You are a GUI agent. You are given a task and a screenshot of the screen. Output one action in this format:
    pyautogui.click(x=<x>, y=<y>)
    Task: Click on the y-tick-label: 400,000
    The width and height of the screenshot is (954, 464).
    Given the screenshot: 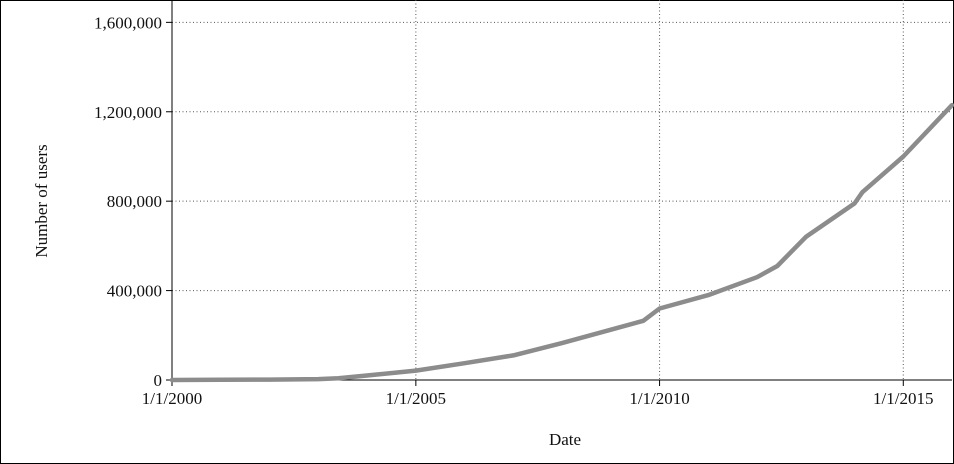 What is the action you would take?
    pyautogui.click(x=134, y=291)
    